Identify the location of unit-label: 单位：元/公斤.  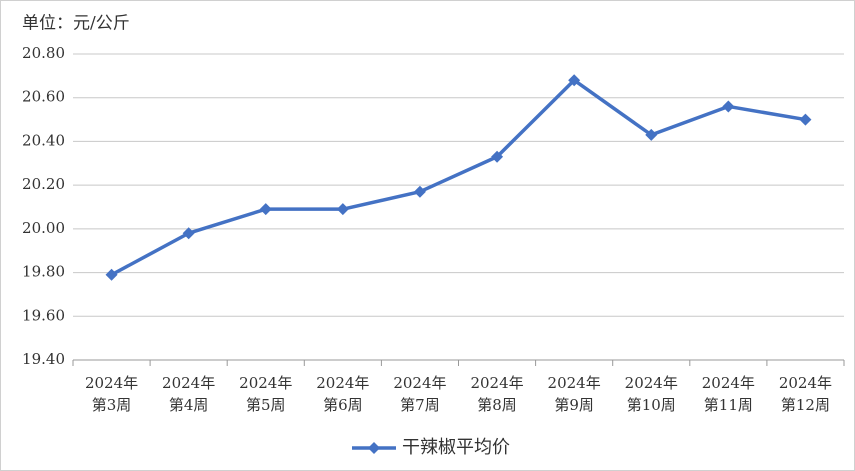
(76, 24).